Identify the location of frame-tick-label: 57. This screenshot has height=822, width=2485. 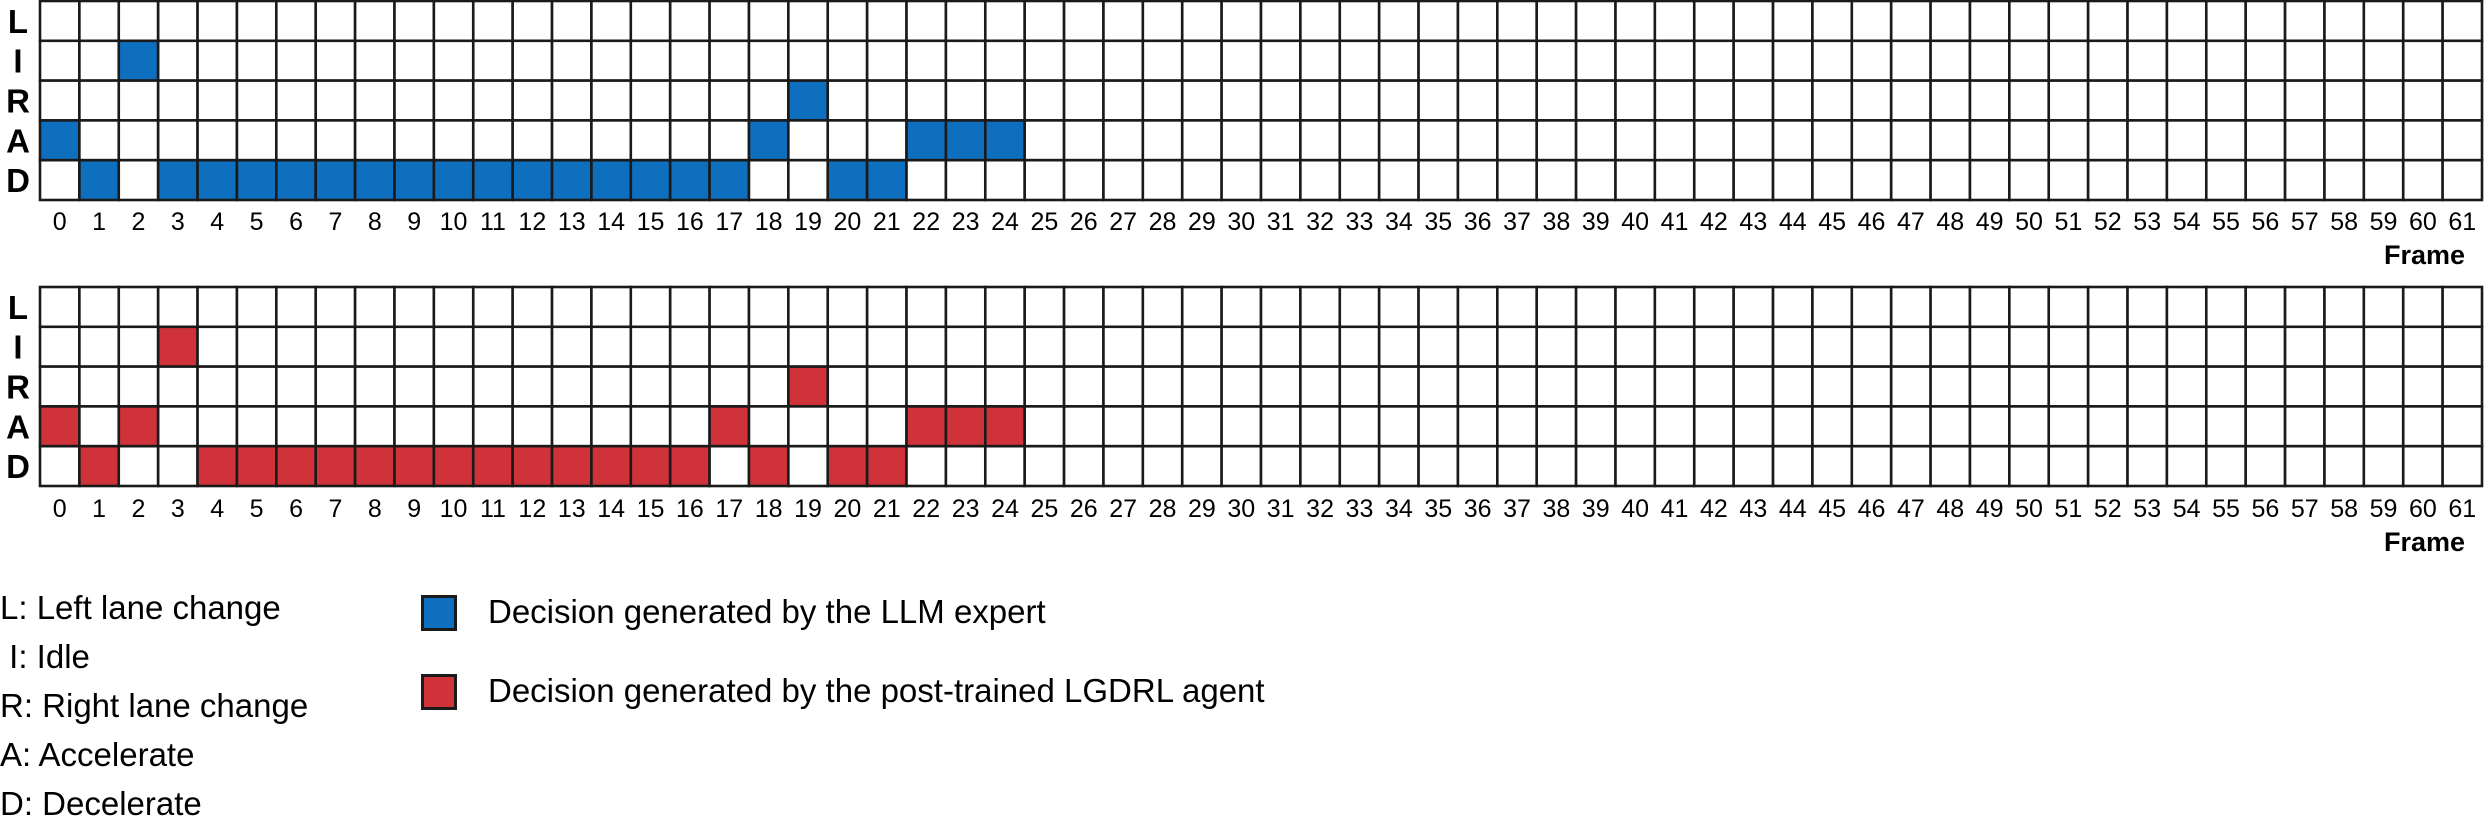
(2305, 509).